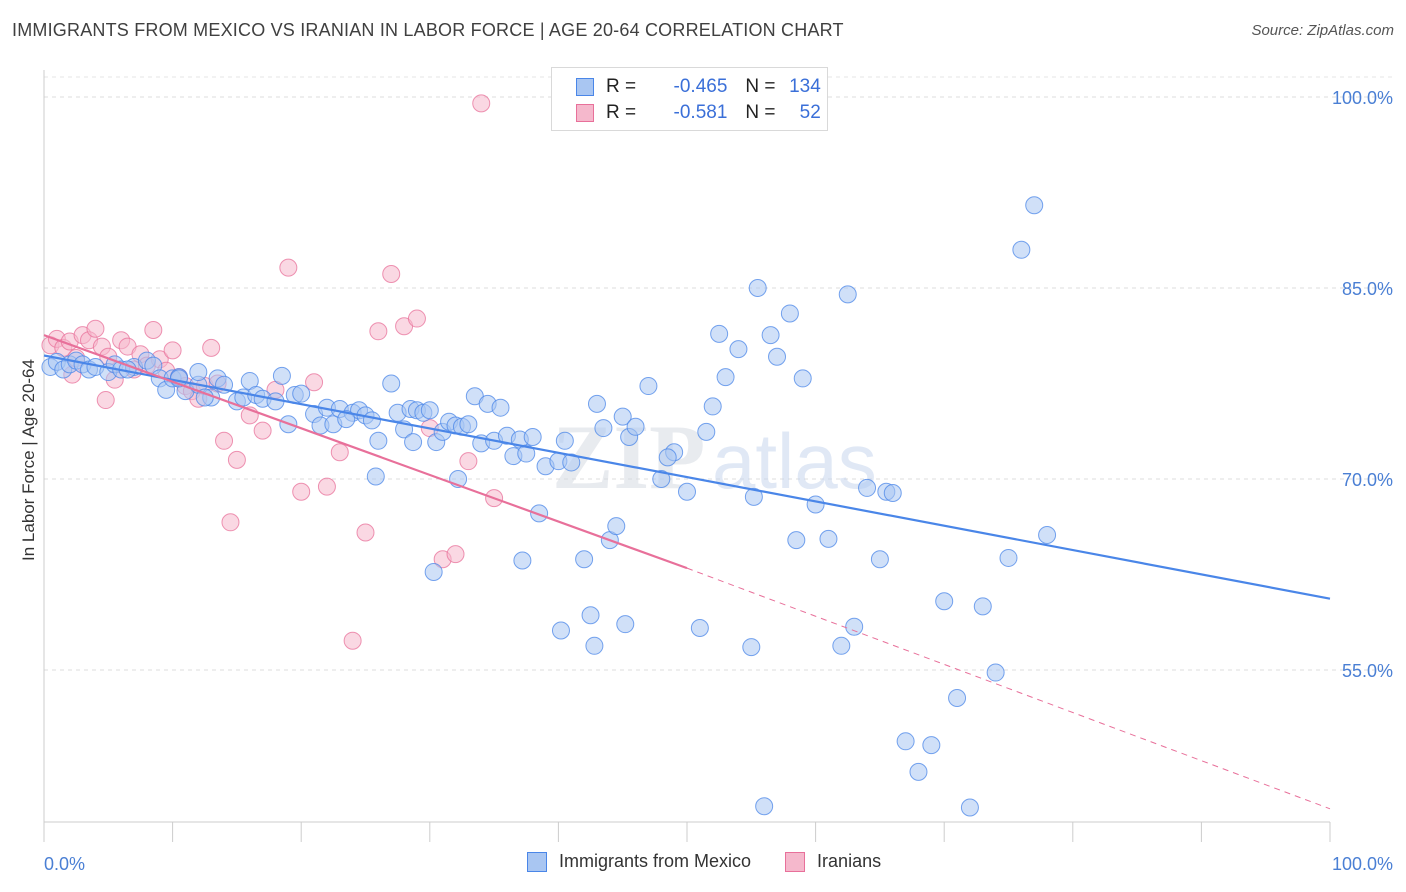 The image size is (1406, 892). Describe the element at coordinates (1322, 30) in the screenshot. I see `source-label: Source: ZipAtlas.com` at that location.